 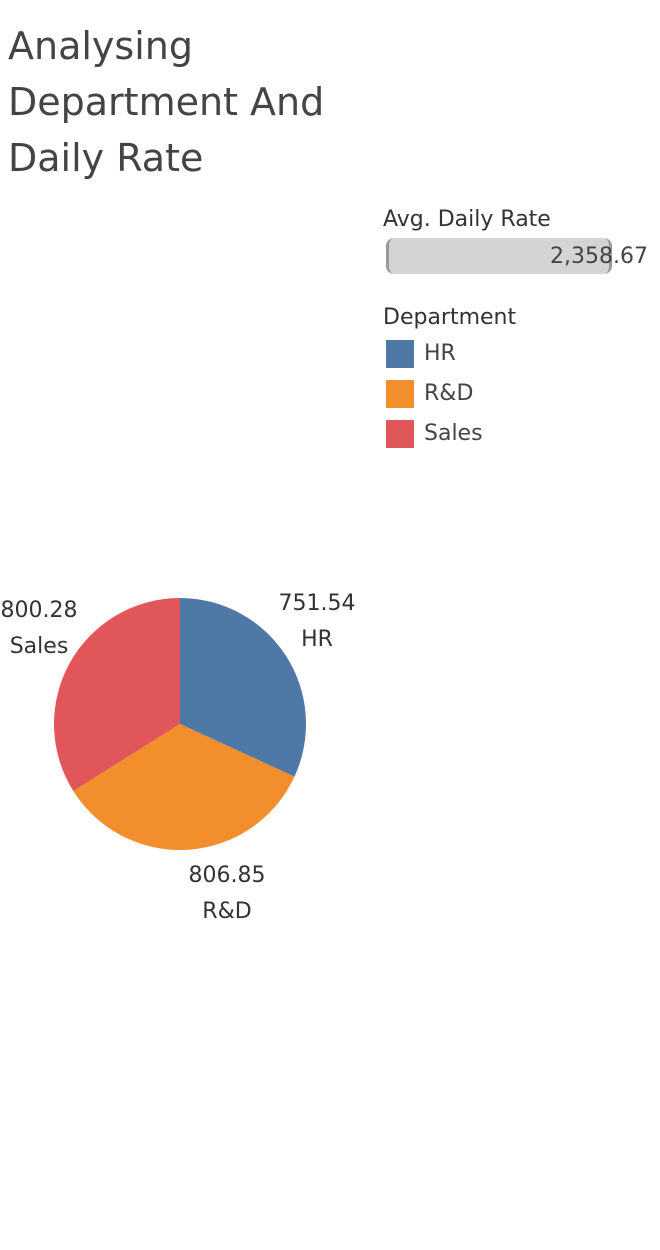 What do you see at coordinates (453, 433) in the screenshot?
I see `legend-label-sales: Sales` at bounding box center [453, 433].